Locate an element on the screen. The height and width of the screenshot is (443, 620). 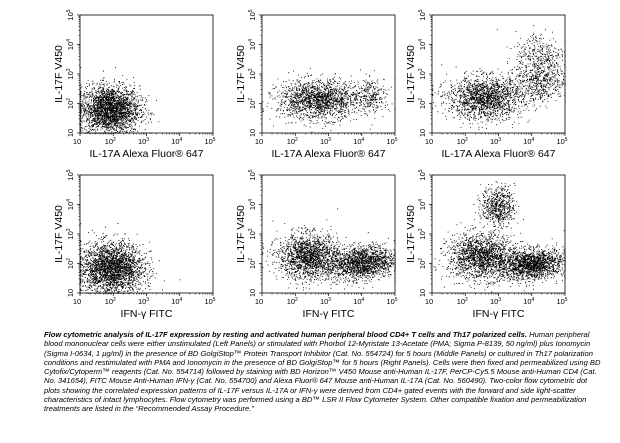
population-IL-17F+ is located at coordinates (498, 206).